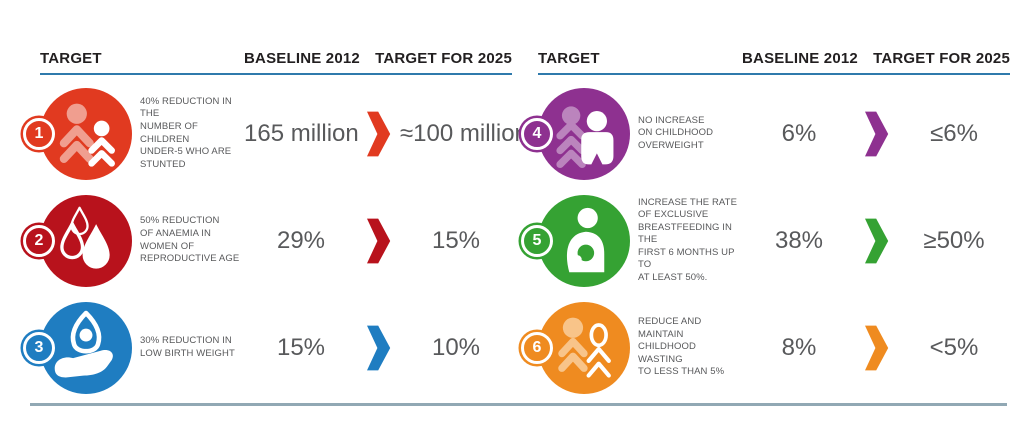 The height and width of the screenshot is (444, 1032). I want to click on breastfeeding-icon, so click(584, 240).